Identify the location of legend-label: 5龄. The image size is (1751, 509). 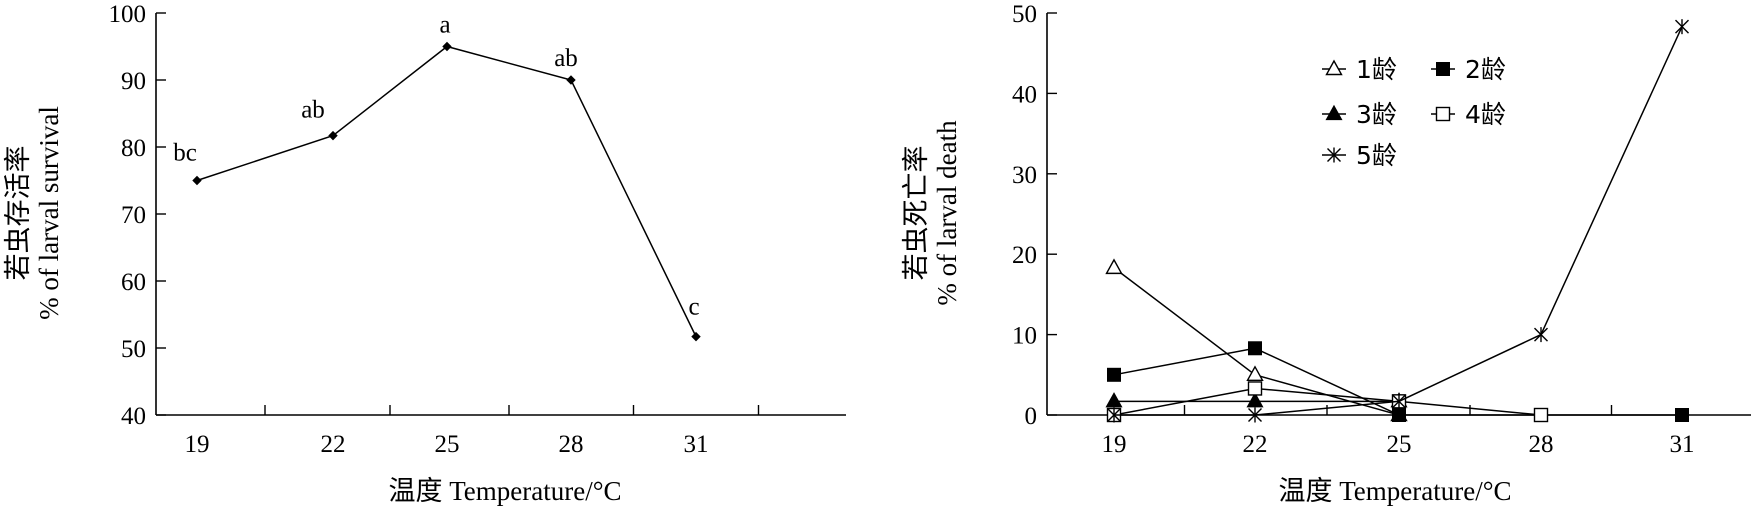
(1376, 155).